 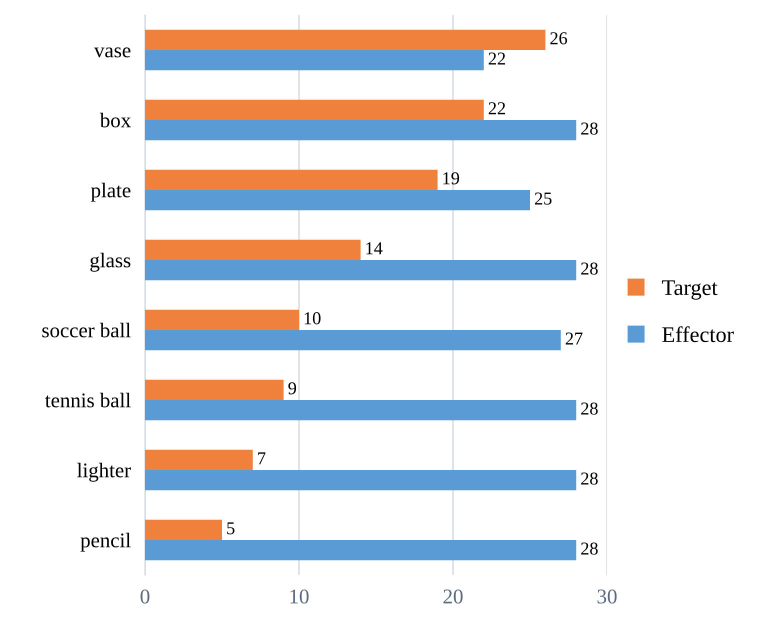 What do you see at coordinates (312, 318) in the screenshot?
I see `data-label: 10` at bounding box center [312, 318].